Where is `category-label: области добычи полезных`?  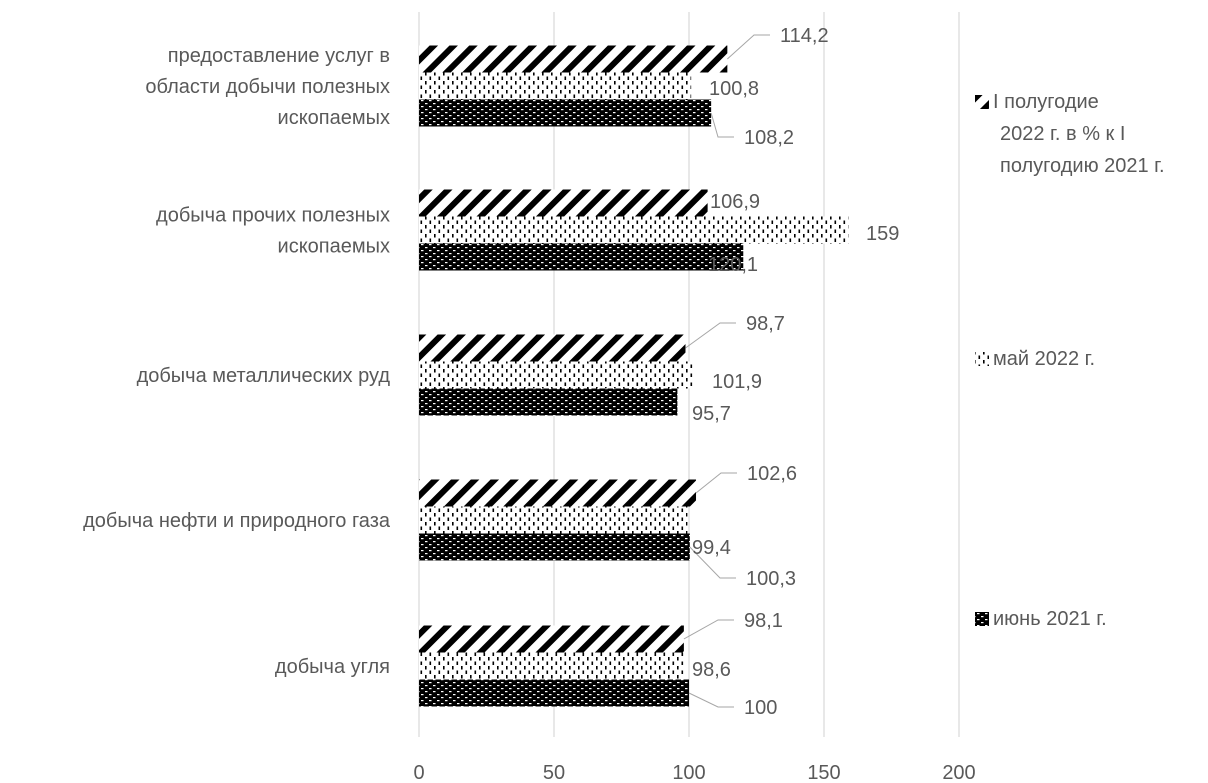
category-label: области добычи полезных is located at coordinates (267, 87).